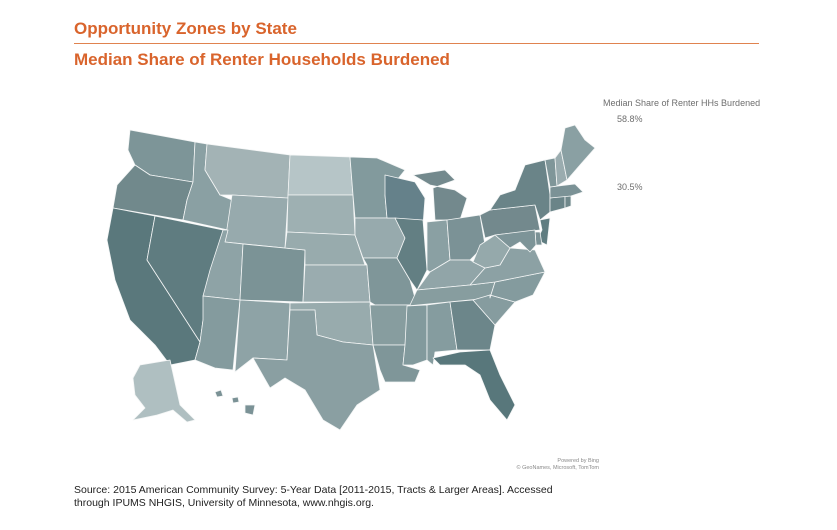 Image resolution: width=837 pixels, height=530 pixels. Describe the element at coordinates (380, 238) in the screenshot. I see `state-IA` at that location.